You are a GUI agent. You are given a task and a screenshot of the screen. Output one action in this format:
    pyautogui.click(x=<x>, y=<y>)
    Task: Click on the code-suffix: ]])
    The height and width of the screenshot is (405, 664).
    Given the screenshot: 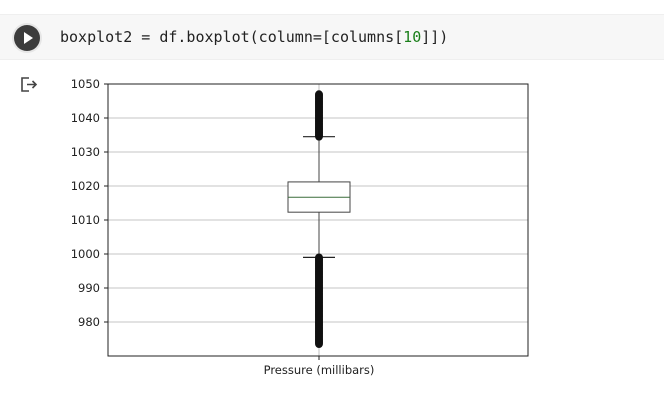 What is the action you would take?
    pyautogui.click(x=435, y=37)
    